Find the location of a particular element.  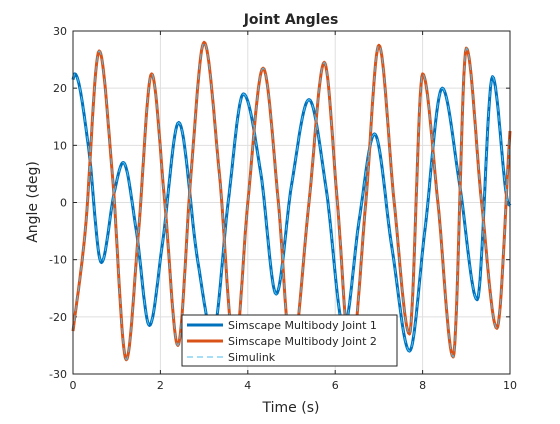

y-tick-label: 10 is located at coordinates (60, 145).